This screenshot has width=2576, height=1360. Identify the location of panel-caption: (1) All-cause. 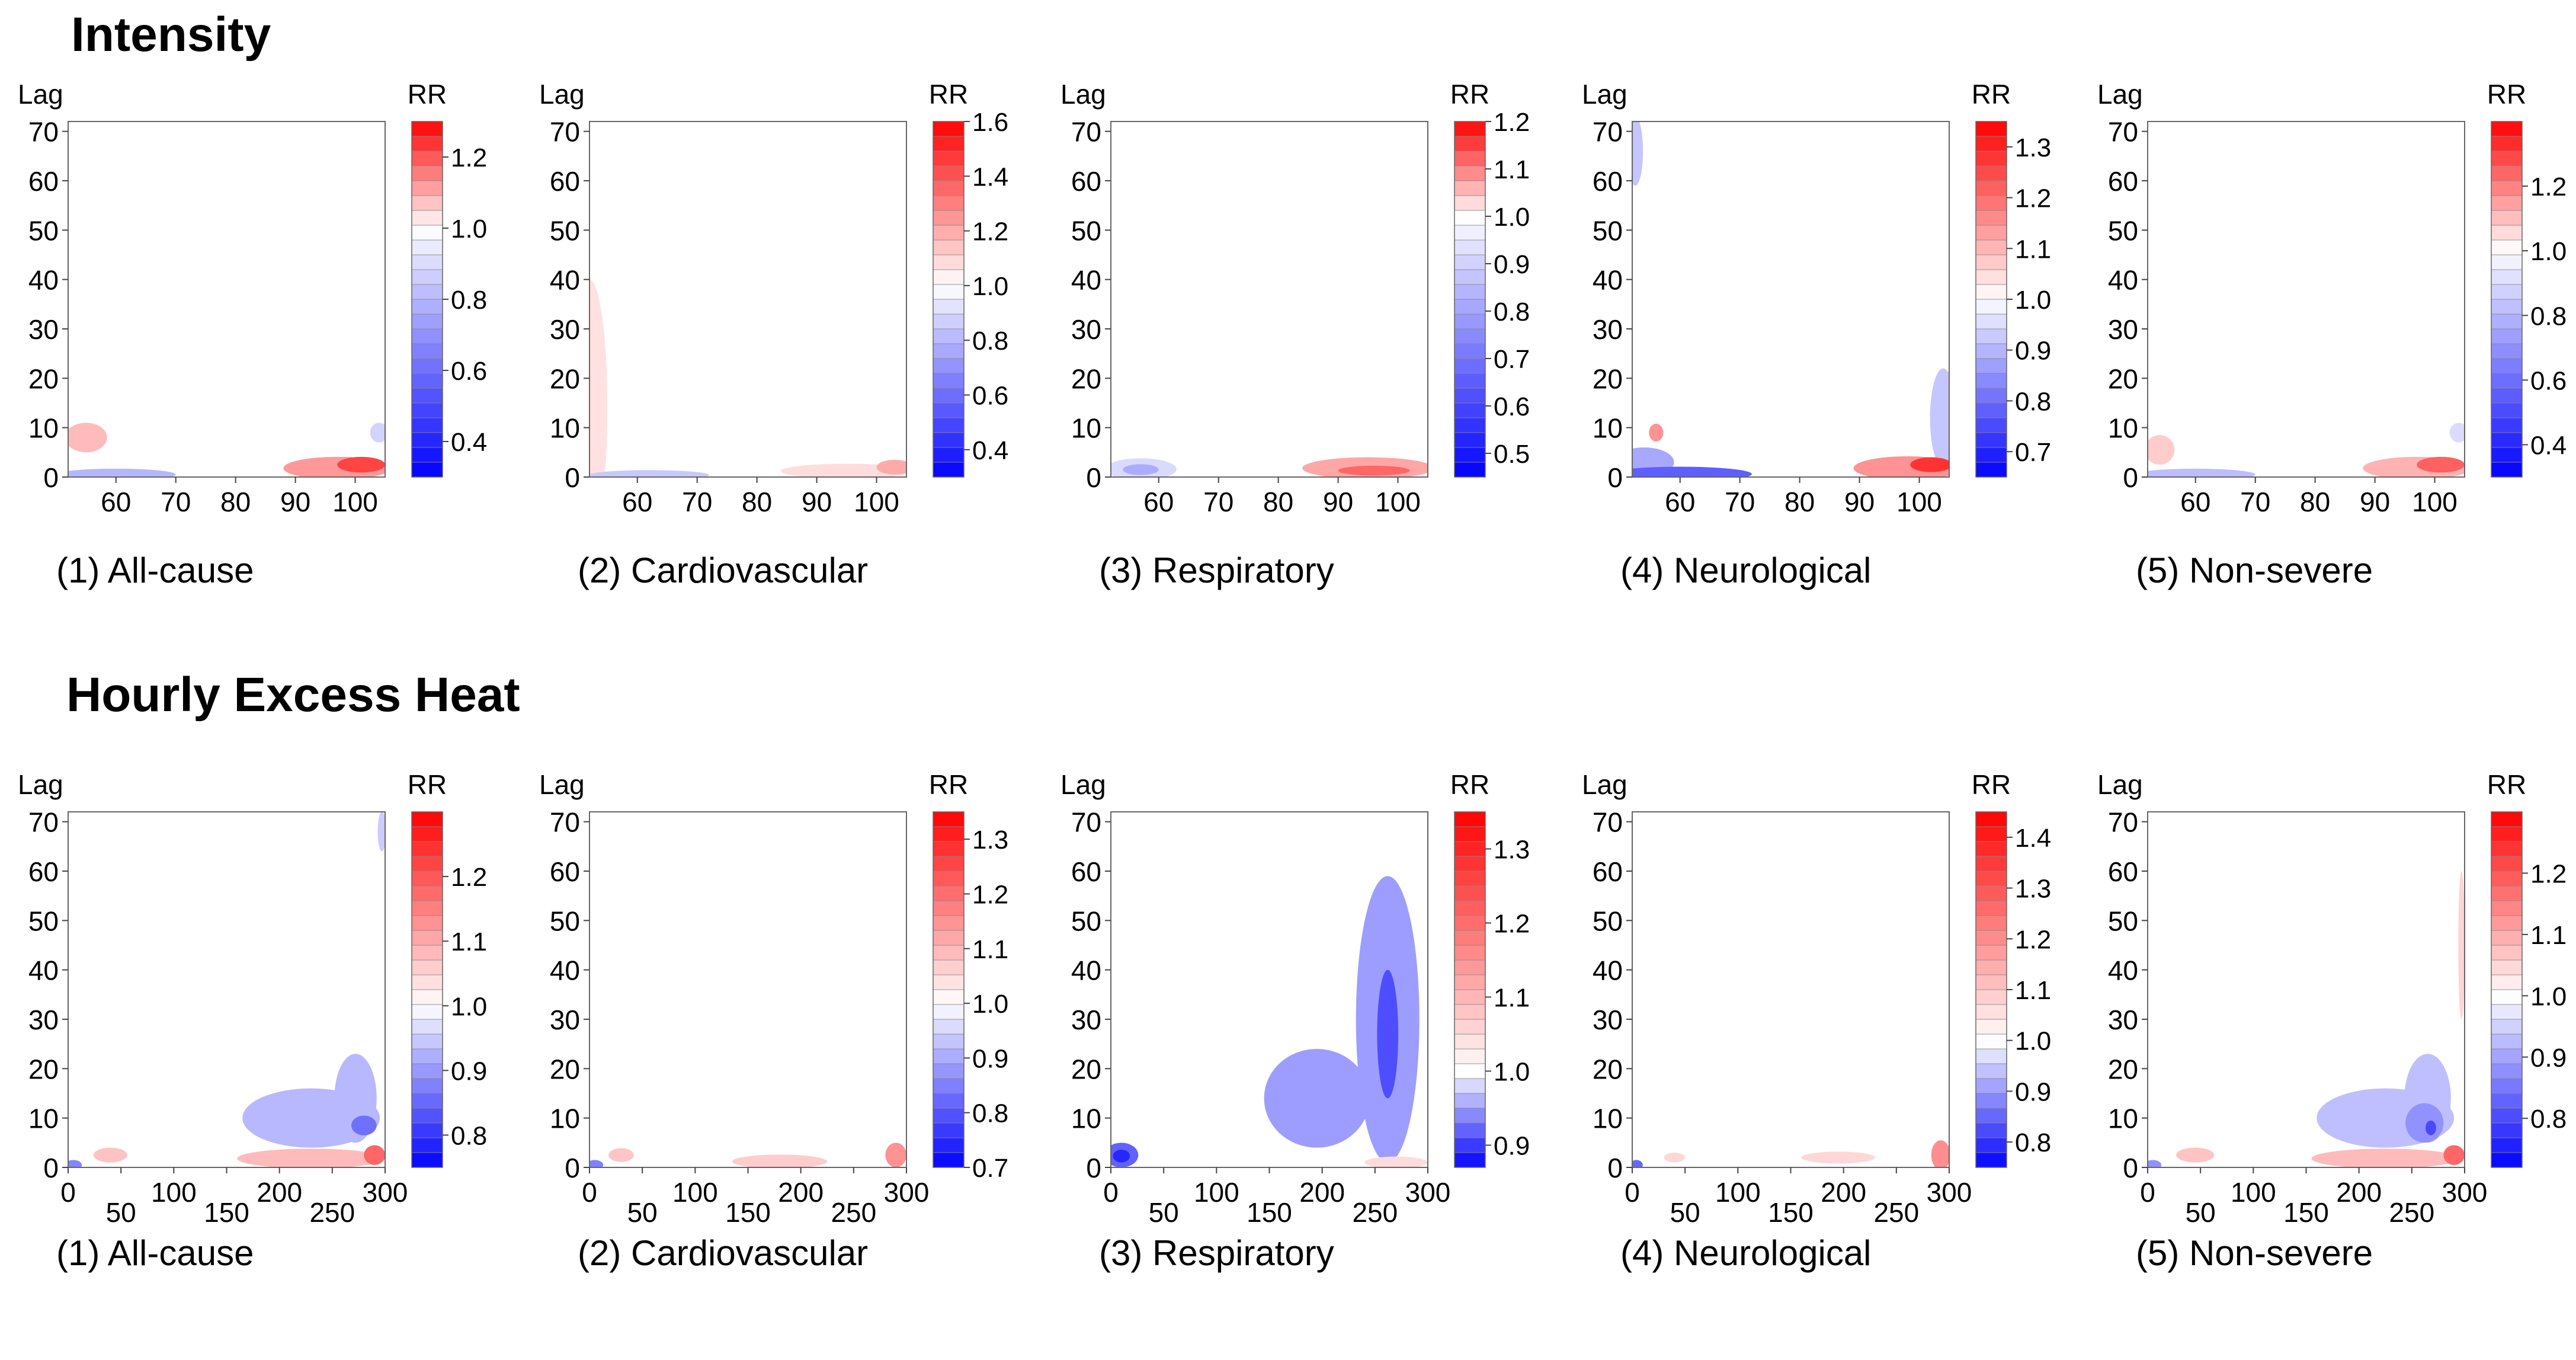
(155, 570).